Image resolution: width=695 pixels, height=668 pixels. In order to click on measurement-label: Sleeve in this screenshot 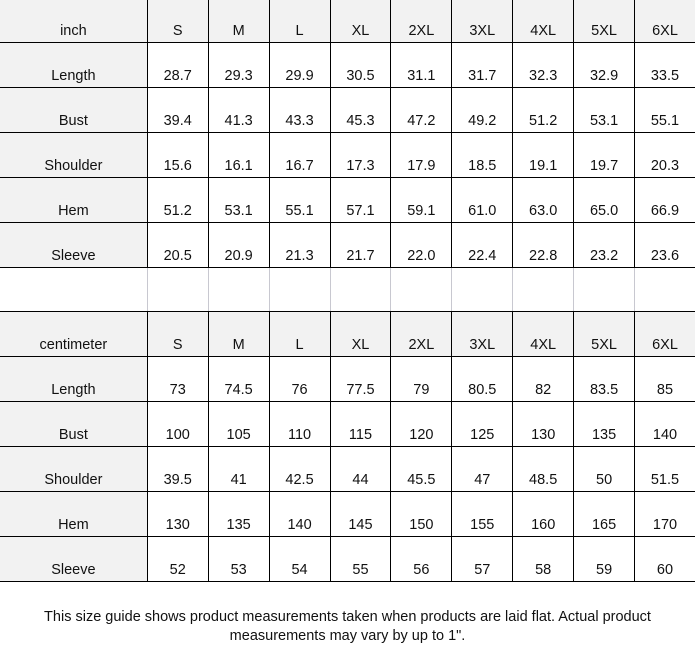, I will do `click(73, 245)`.